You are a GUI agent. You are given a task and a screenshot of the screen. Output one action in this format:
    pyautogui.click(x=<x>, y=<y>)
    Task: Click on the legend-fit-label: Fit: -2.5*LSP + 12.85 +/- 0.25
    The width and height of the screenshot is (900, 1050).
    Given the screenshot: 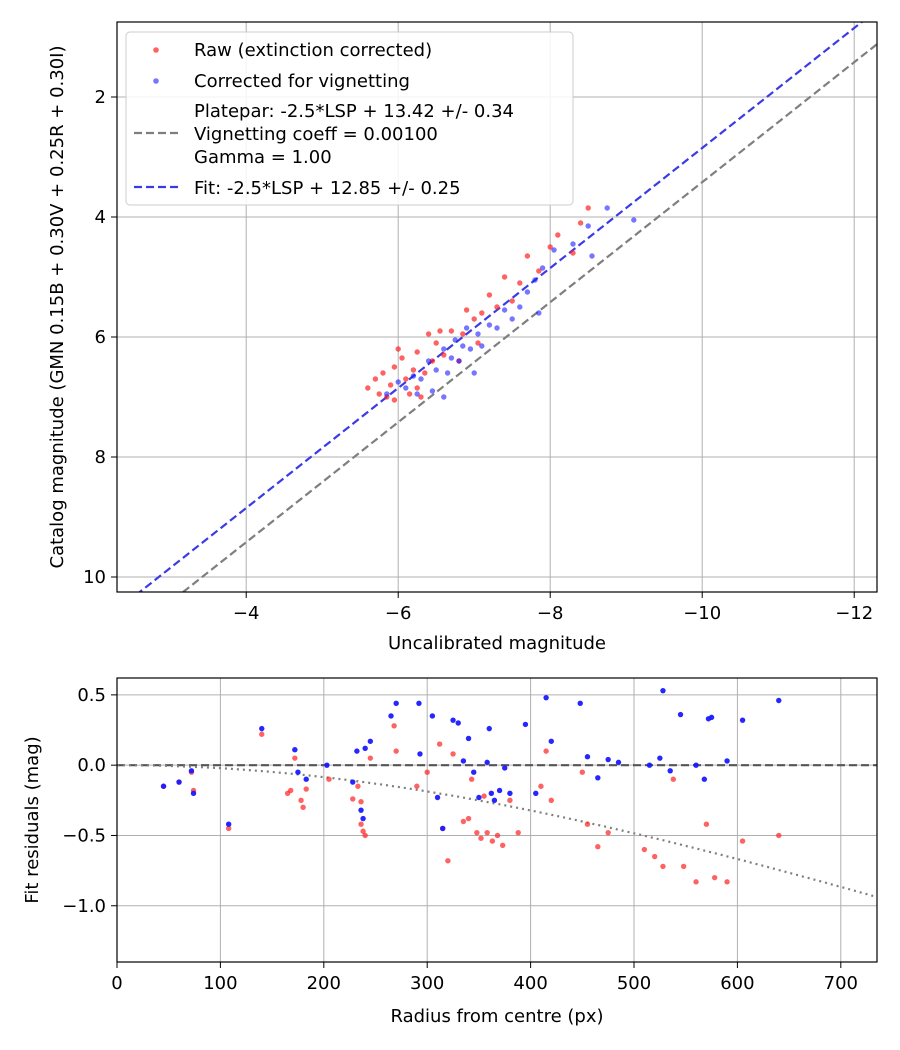 What is the action you would take?
    pyautogui.click(x=327, y=188)
    